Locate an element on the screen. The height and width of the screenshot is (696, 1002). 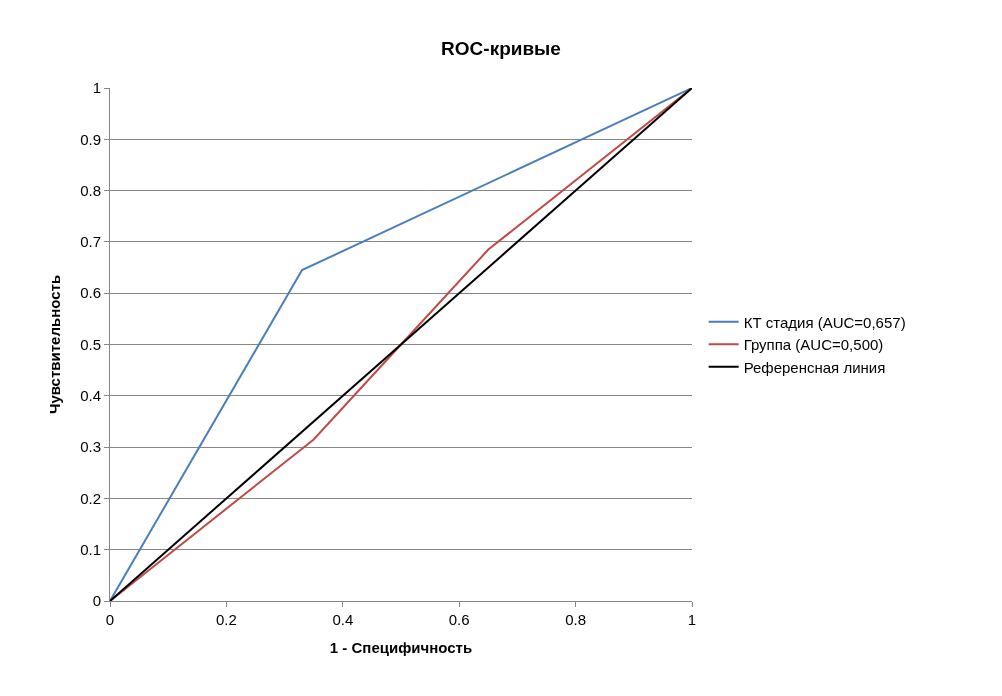
y-tick-label: 0.9 is located at coordinates (90, 139).